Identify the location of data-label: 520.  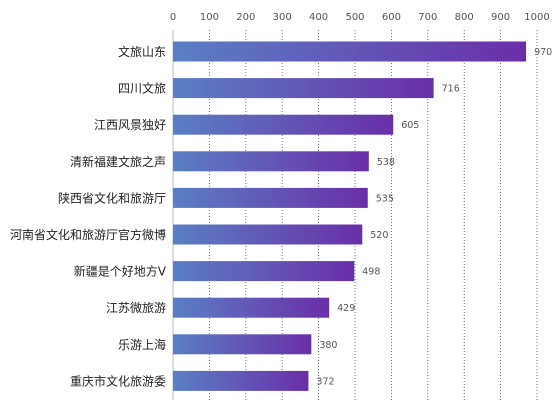
(379, 235).